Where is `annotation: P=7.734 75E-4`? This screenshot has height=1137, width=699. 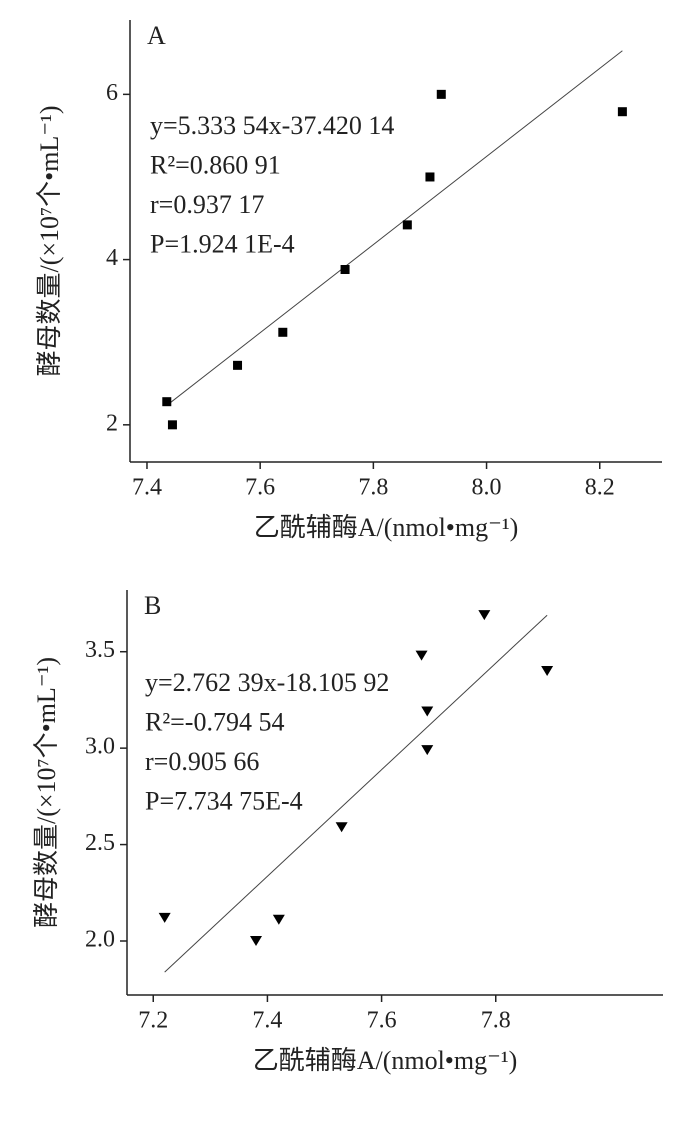 annotation: P=7.734 75E-4 is located at coordinates (224, 800).